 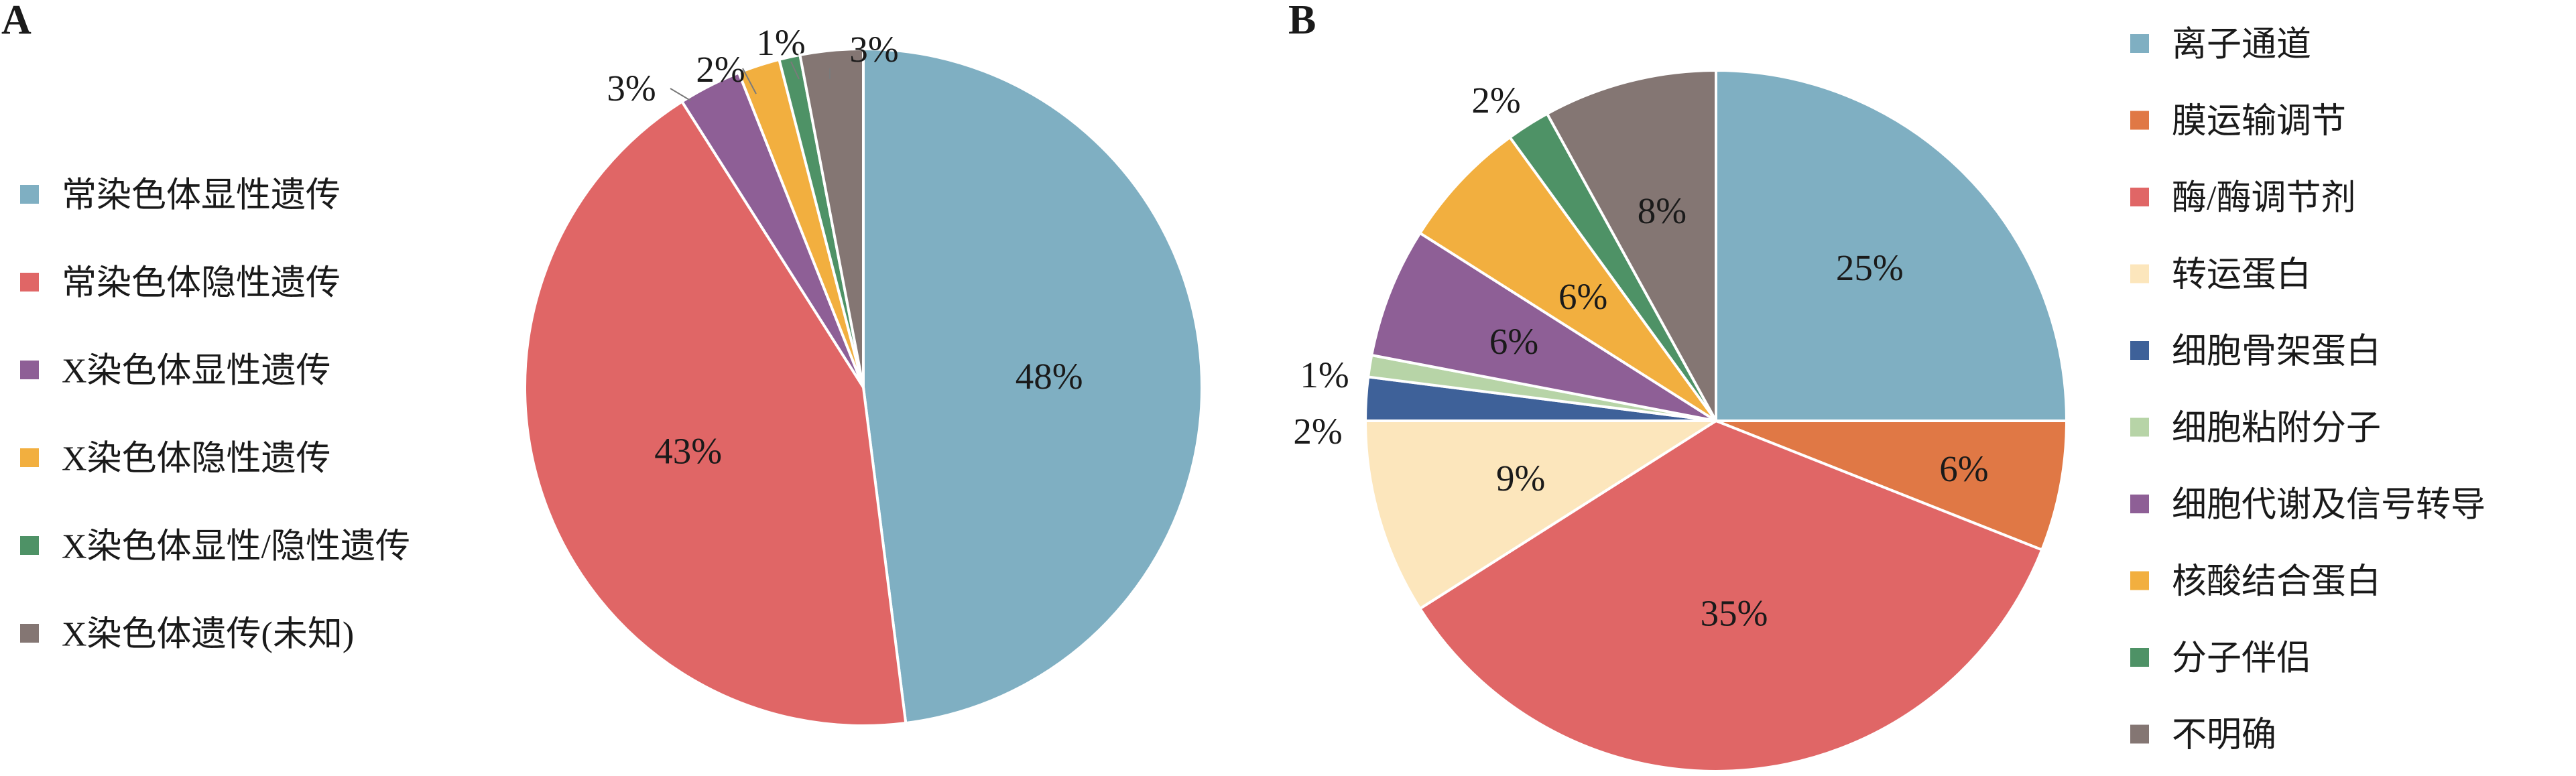 I want to click on legend-label: 酶/酶调节剂, so click(x=2263, y=199).